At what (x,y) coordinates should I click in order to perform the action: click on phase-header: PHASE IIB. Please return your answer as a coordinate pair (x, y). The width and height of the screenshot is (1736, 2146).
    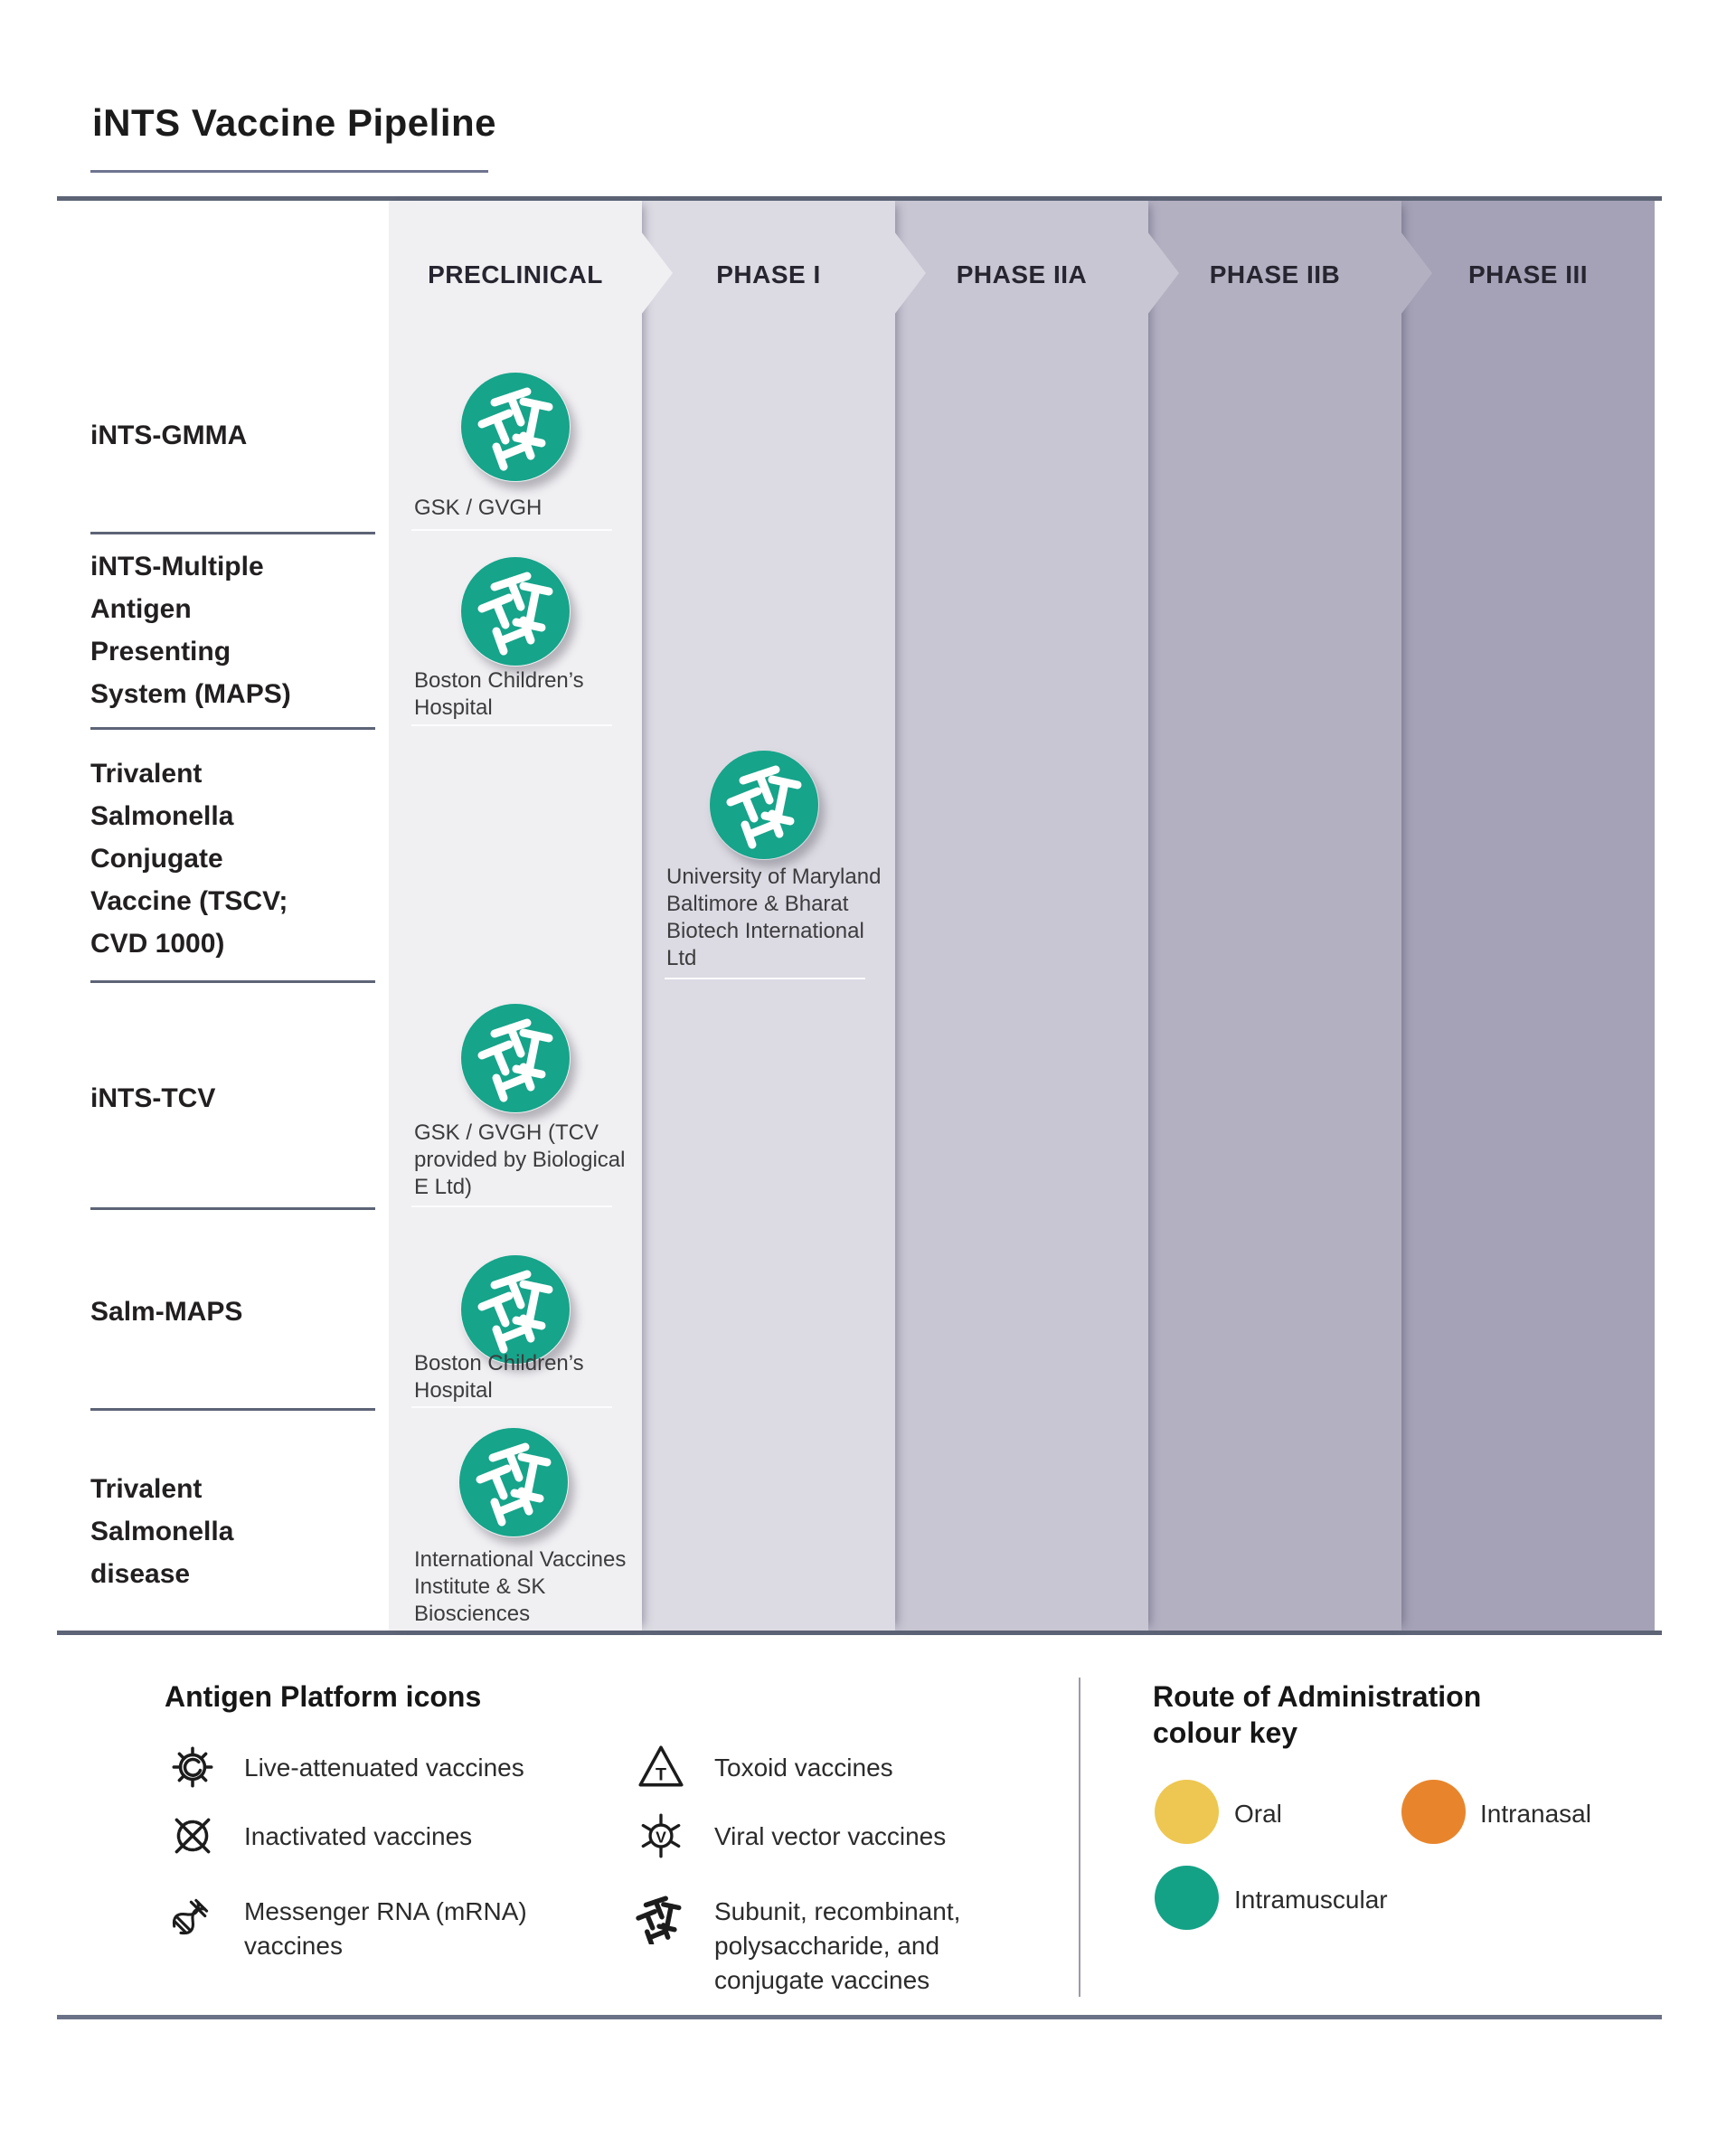
    Looking at the image, I should click on (1275, 274).